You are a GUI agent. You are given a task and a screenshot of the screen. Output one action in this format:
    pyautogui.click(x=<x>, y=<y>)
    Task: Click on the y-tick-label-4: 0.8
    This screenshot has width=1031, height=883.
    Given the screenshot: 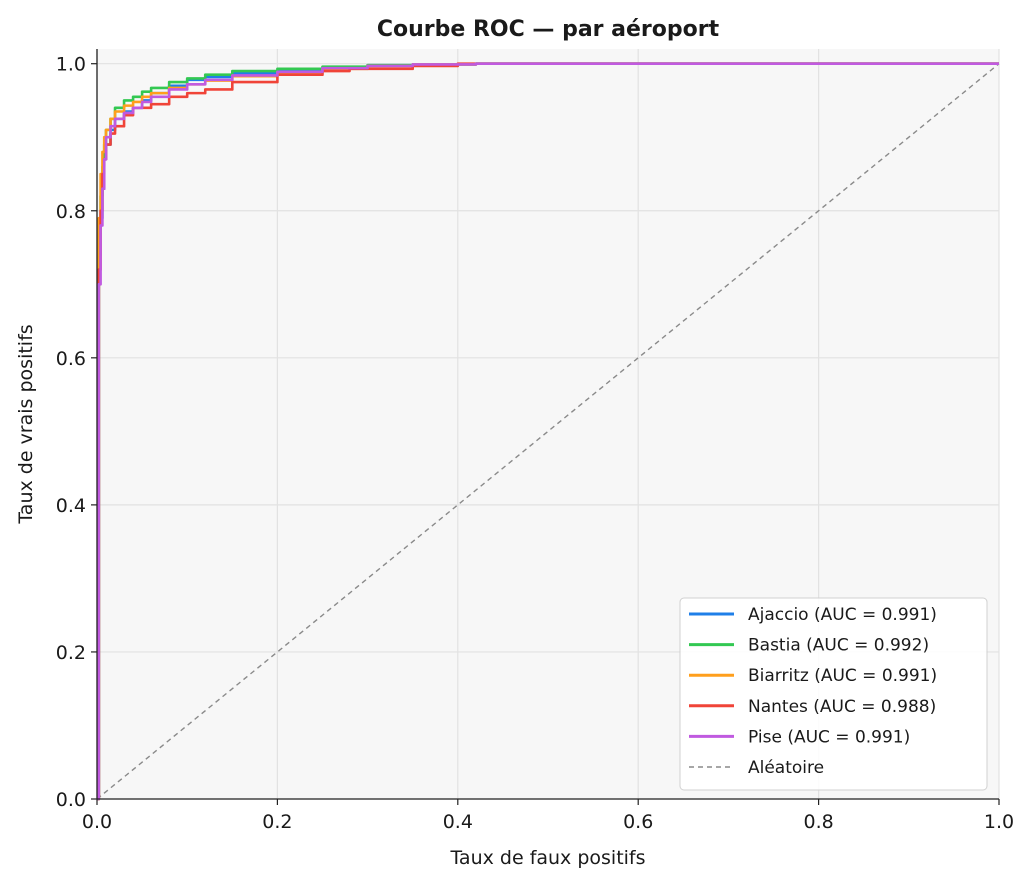 What is the action you would take?
    pyautogui.click(x=71, y=212)
    